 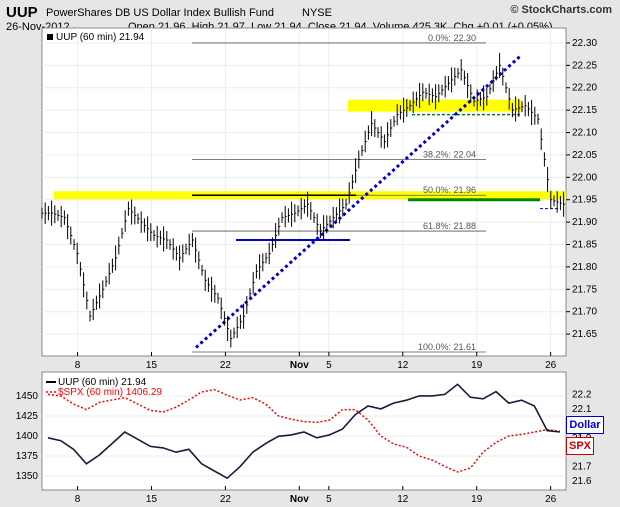 What do you see at coordinates (226, 499) in the screenshot?
I see `compare-x-tick-label: 22` at bounding box center [226, 499].